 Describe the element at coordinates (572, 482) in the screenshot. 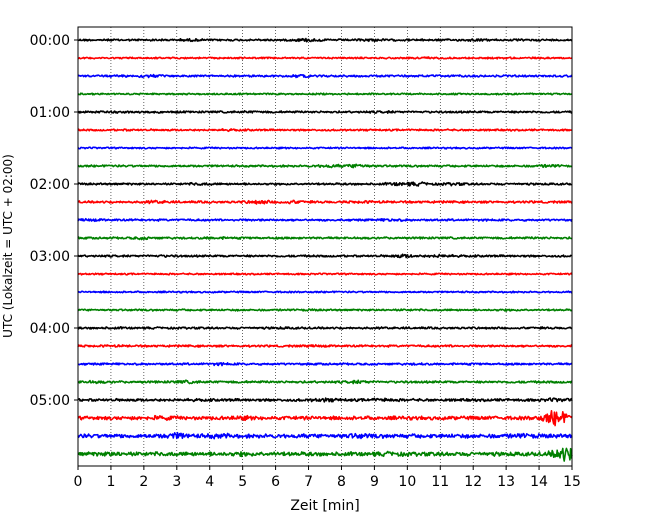

I see `x-tick-label: 15` at that location.